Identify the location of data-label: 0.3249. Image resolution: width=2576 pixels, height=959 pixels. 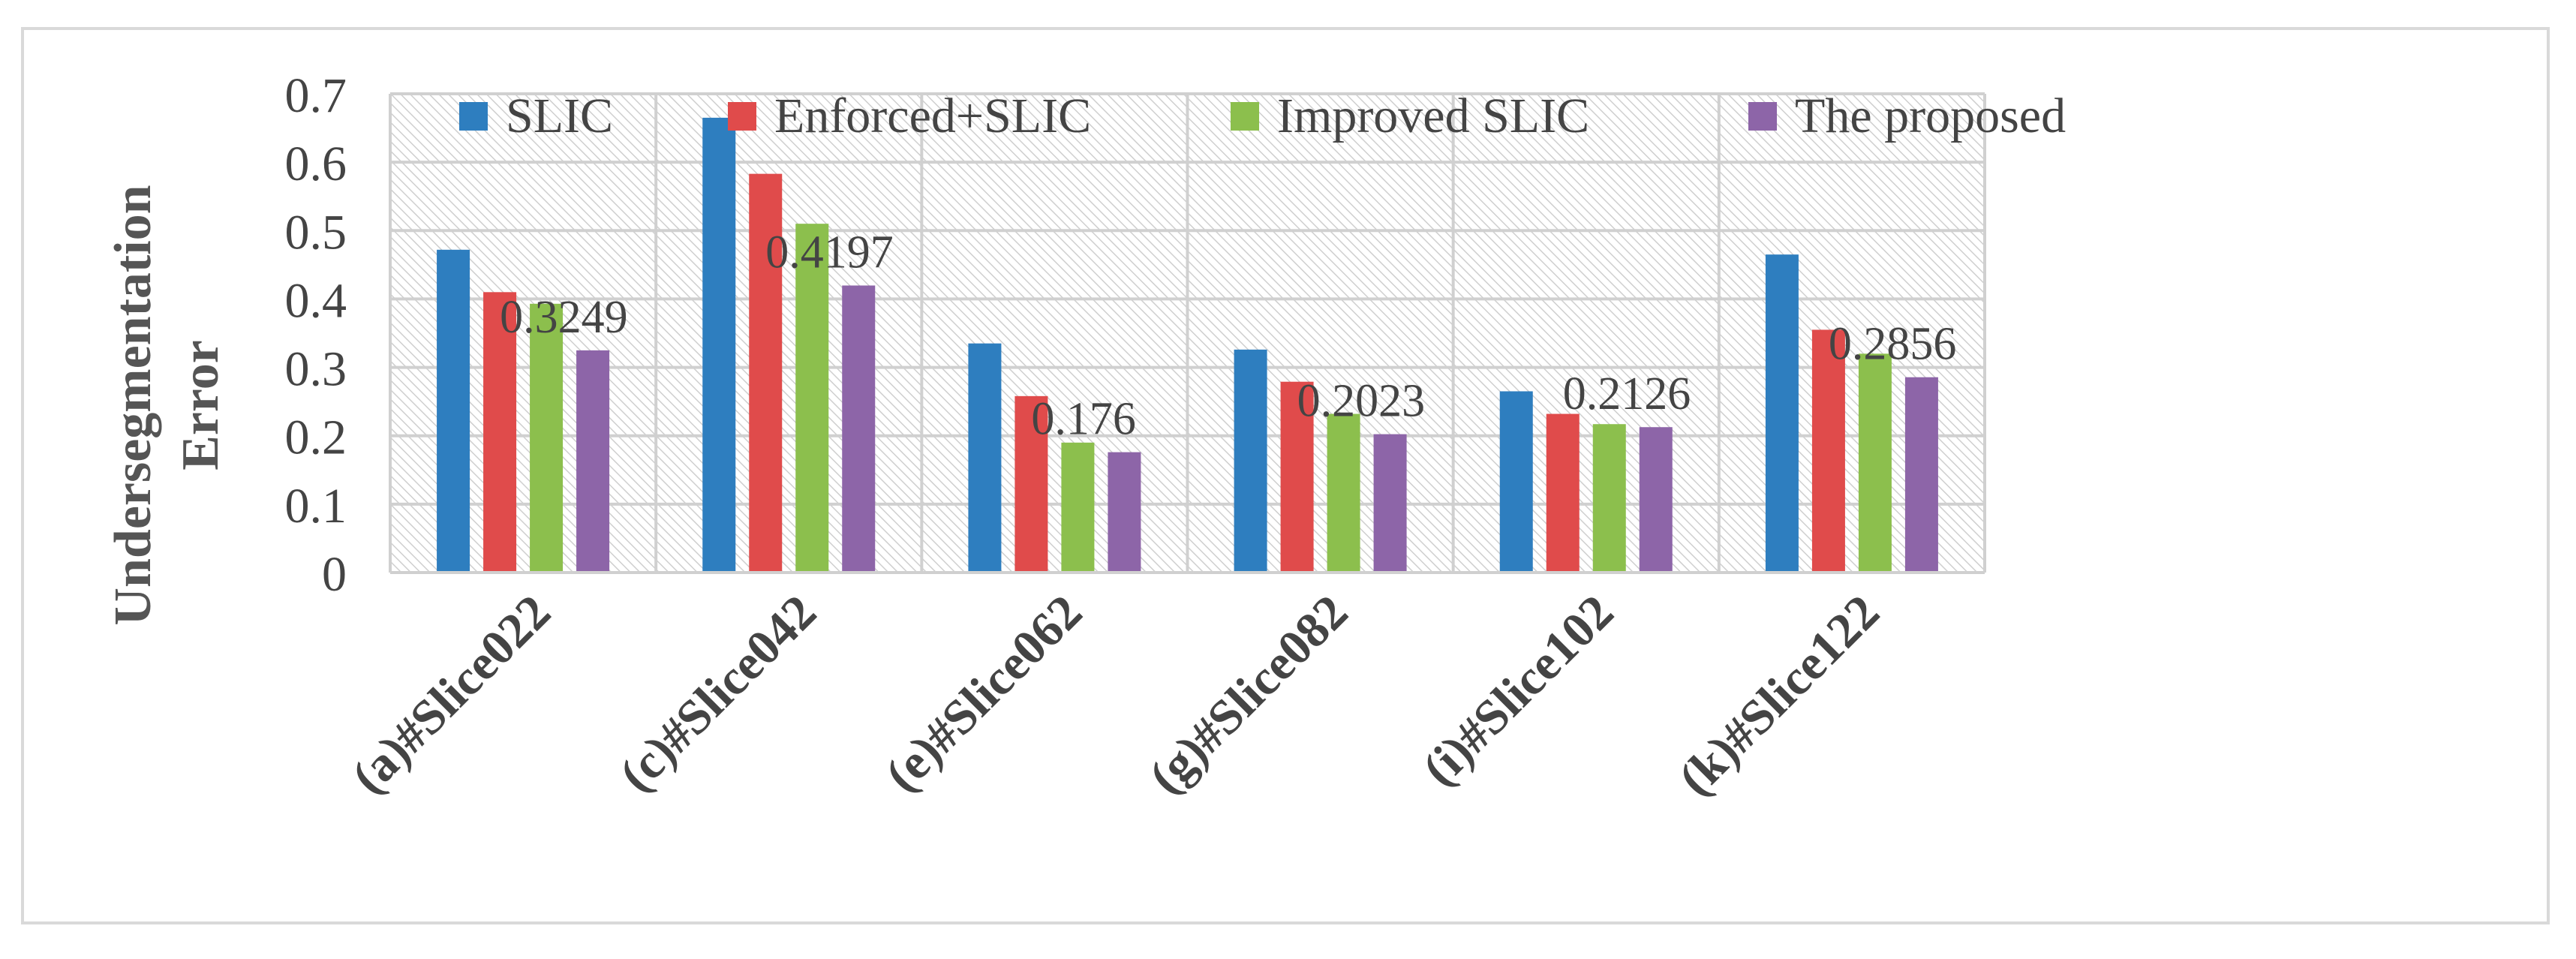
(564, 317).